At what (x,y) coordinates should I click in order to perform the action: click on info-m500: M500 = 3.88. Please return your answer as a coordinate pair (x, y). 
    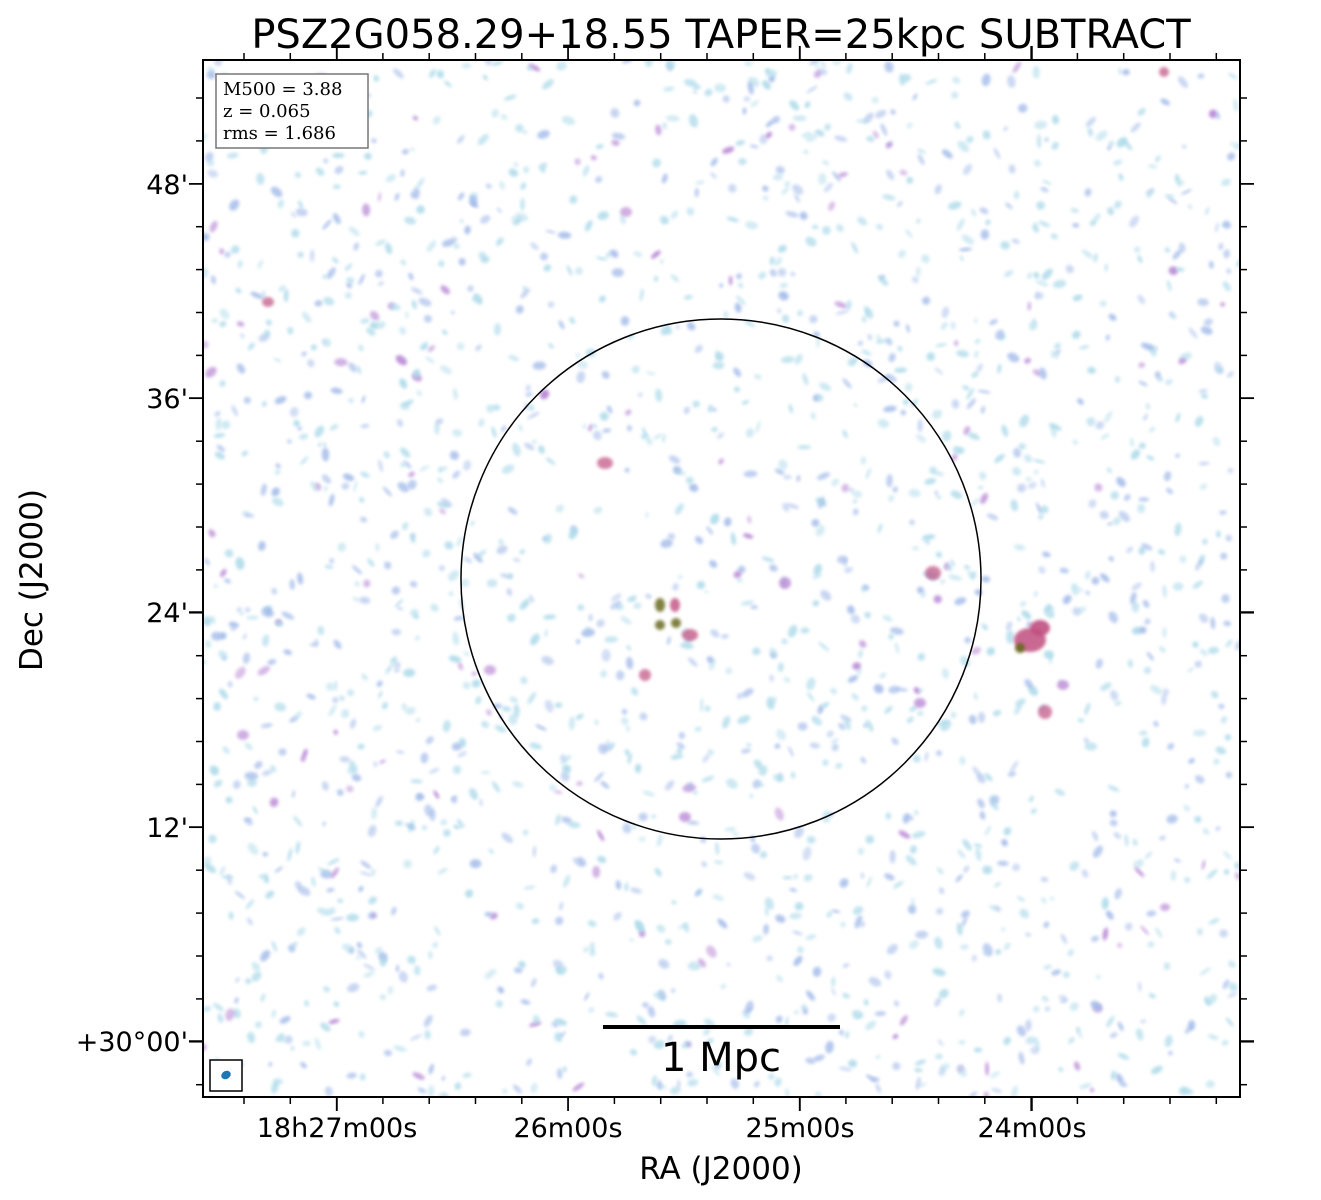
    Looking at the image, I should click on (282, 89).